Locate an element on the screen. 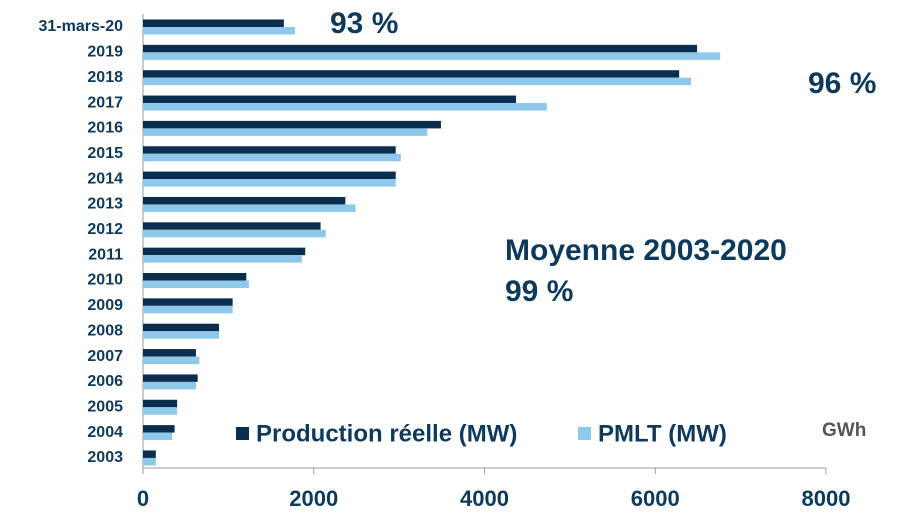  legend-label: Production réelle (MW) is located at coordinates (386, 433).